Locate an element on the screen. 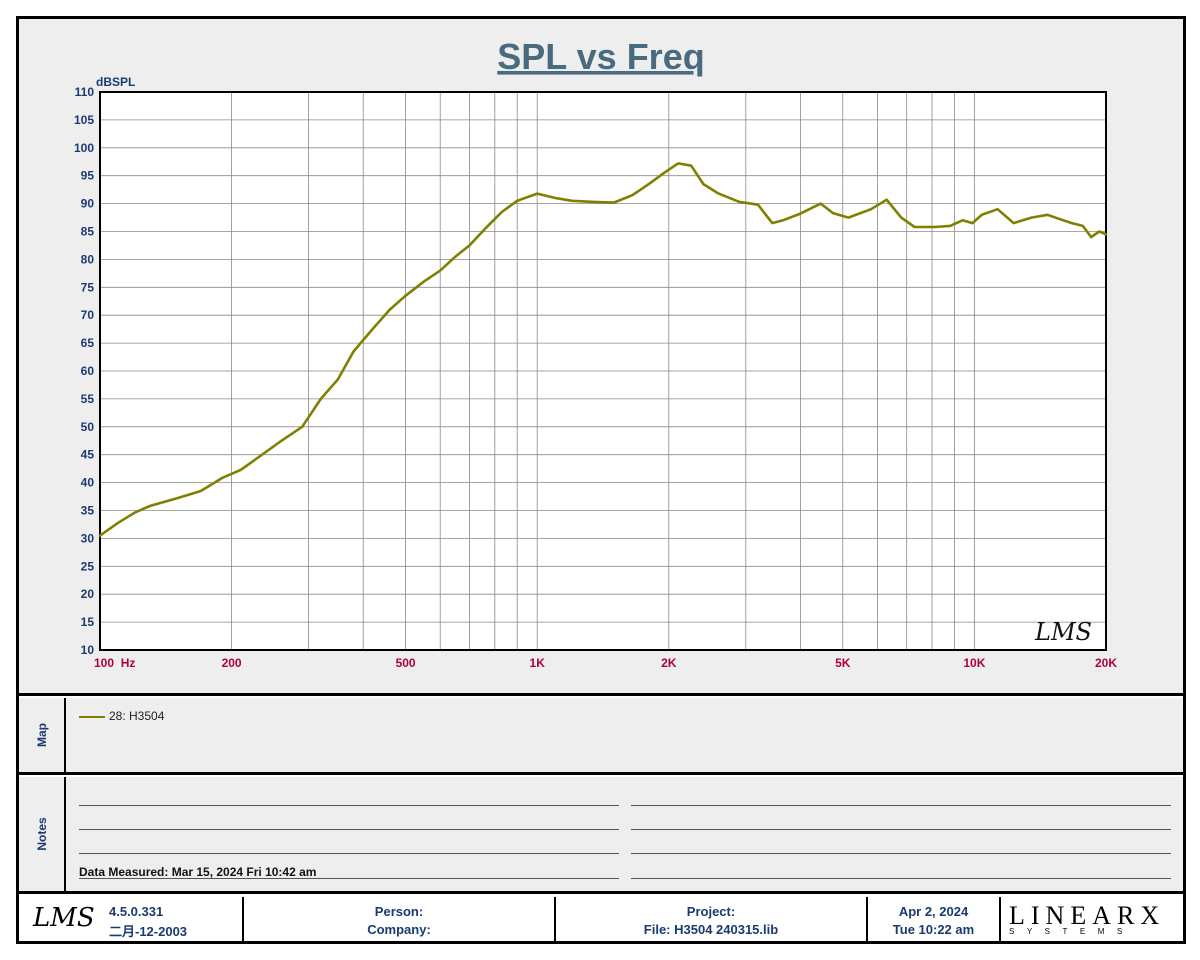  y-tick-label: 70 is located at coordinates (88, 315).